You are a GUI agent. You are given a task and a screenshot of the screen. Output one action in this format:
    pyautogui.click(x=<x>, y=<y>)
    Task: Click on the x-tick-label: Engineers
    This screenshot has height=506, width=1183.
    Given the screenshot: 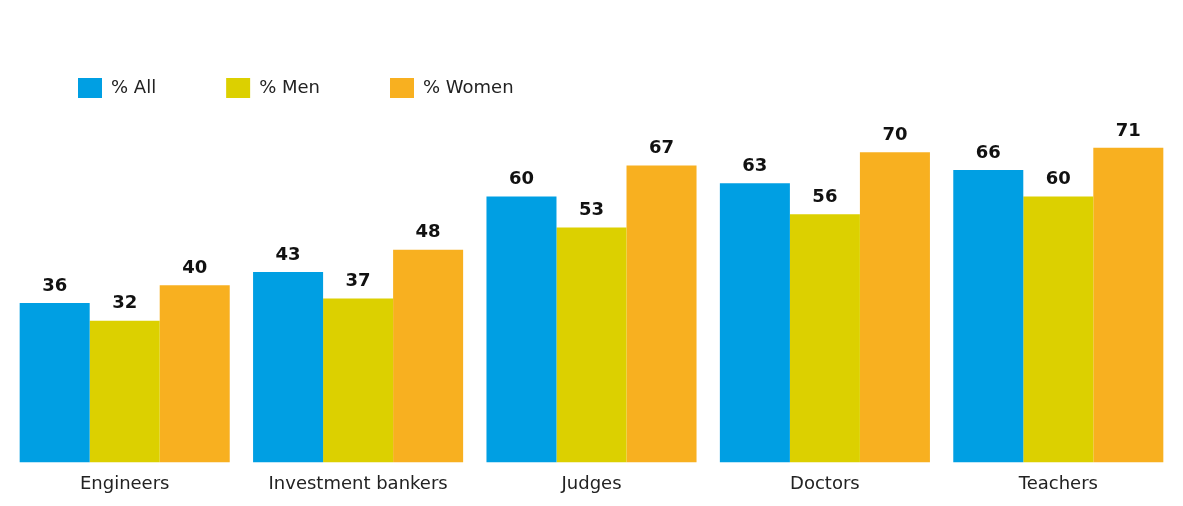 What is the action you would take?
    pyautogui.click(x=124, y=482)
    